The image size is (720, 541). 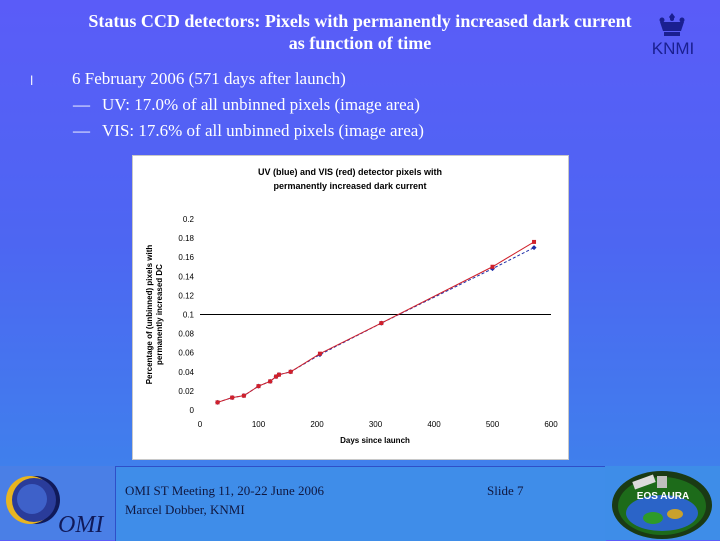 What do you see at coordinates (376, 424) in the screenshot?
I see `x-tick-label: 300` at bounding box center [376, 424].